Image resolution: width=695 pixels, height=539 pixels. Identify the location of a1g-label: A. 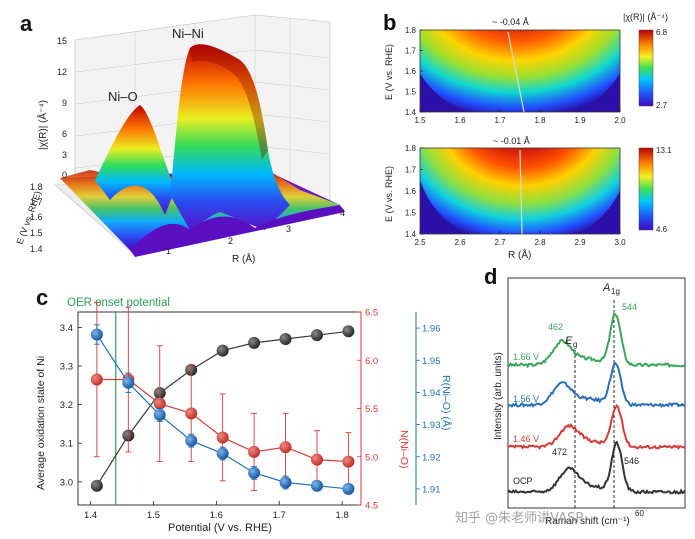
(606, 288).